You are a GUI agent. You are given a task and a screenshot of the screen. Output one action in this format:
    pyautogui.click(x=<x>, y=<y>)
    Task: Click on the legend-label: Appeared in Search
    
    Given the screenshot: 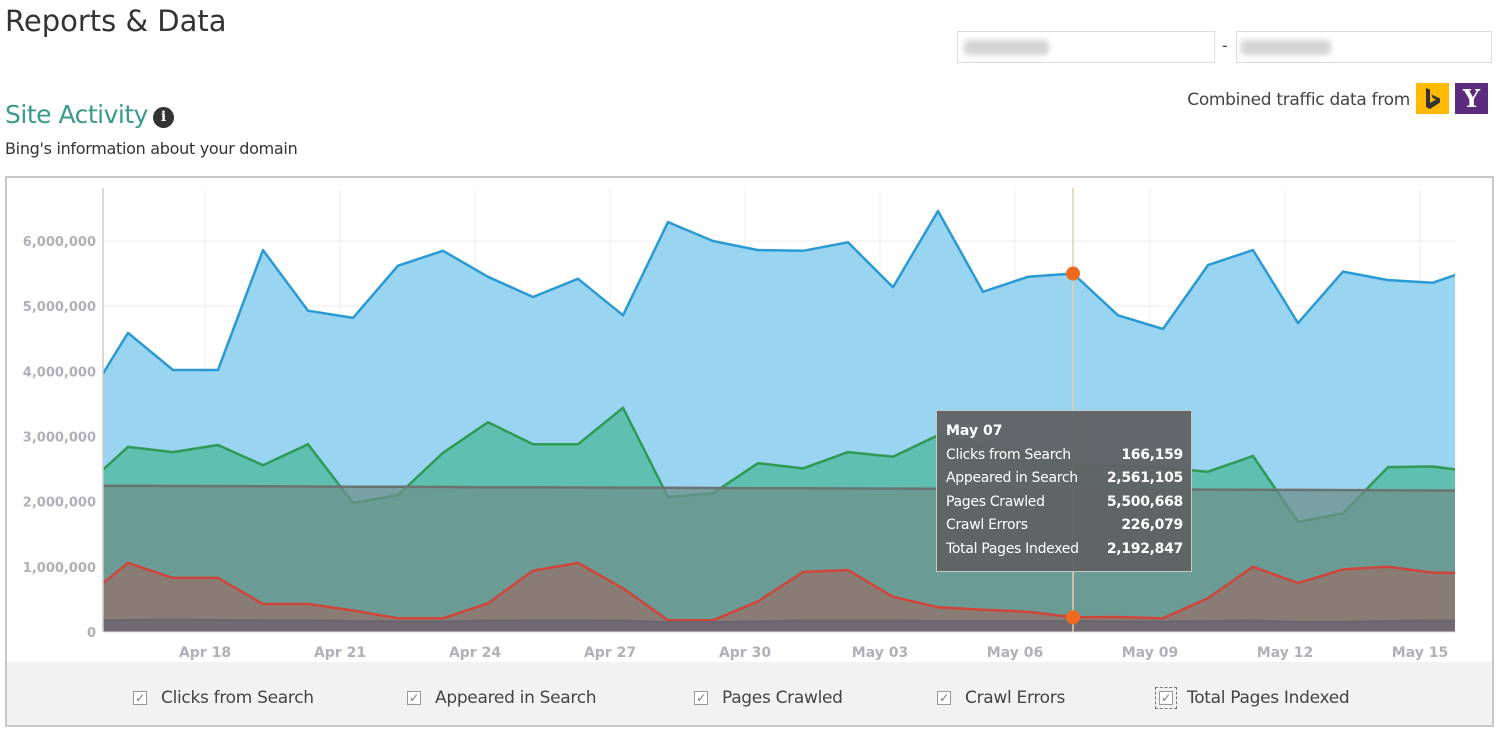 What is the action you would take?
    pyautogui.click(x=516, y=698)
    